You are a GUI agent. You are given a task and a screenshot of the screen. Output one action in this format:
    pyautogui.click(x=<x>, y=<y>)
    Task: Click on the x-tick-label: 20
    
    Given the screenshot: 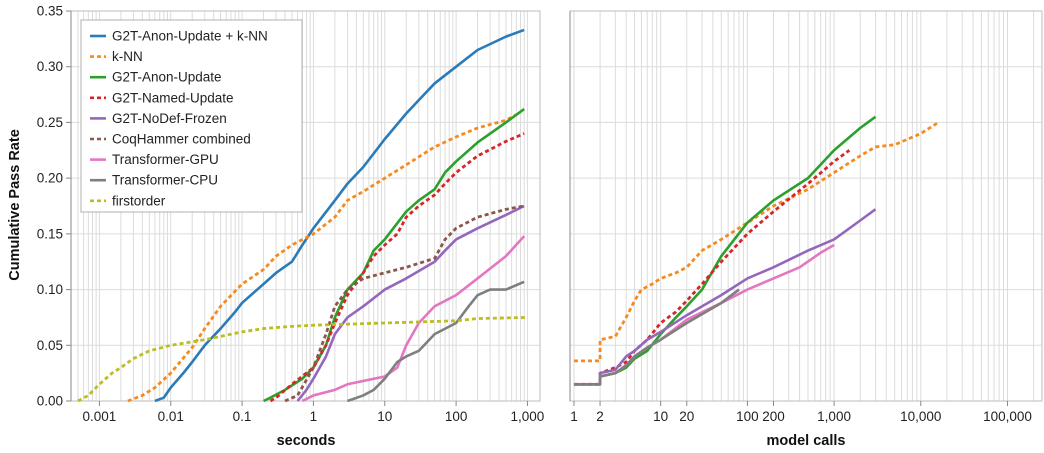 What is the action you would take?
    pyautogui.click(x=686, y=416)
    